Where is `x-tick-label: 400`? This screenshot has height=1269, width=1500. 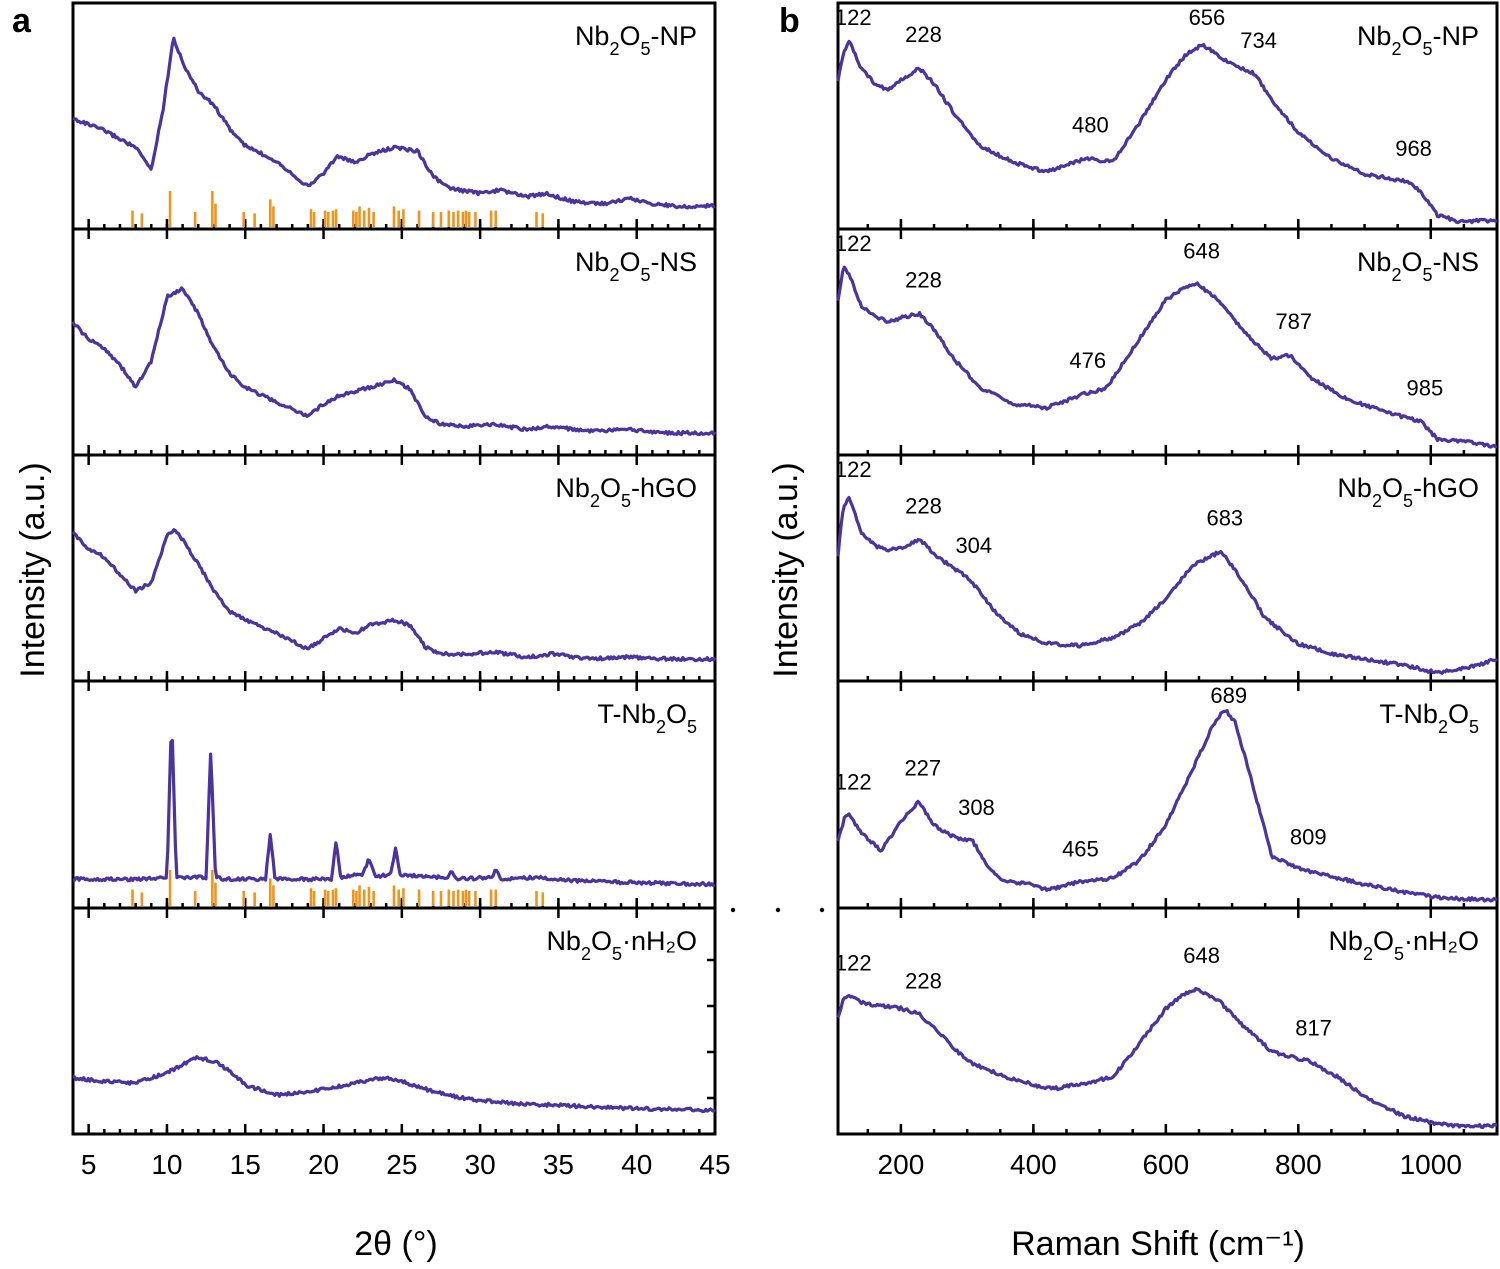 x-tick-label: 400 is located at coordinates (1033, 1164).